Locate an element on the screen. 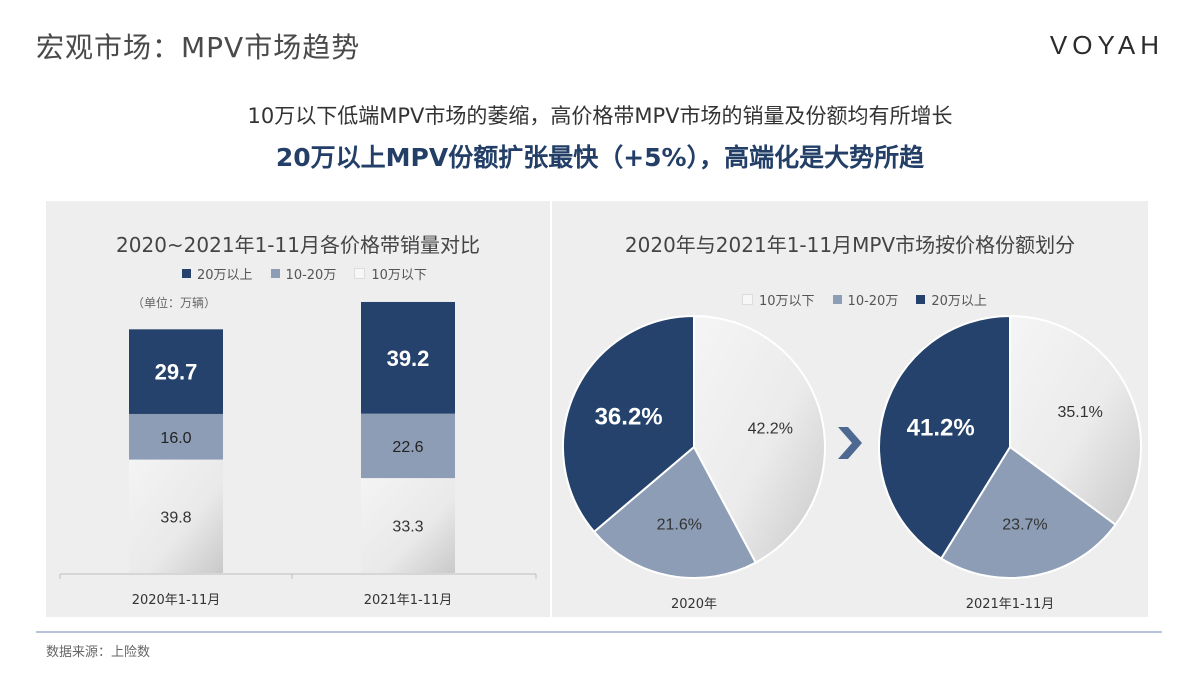 This screenshot has height=675, width=1200. pie-slice-label: 35.1% is located at coordinates (1079, 412).